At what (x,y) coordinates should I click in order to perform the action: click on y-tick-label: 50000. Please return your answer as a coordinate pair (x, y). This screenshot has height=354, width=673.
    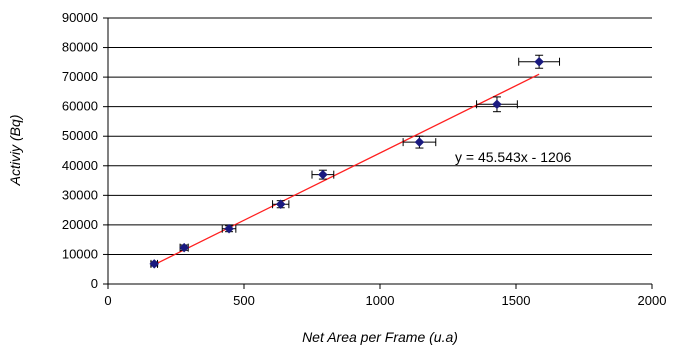
    Looking at the image, I should click on (80, 135).